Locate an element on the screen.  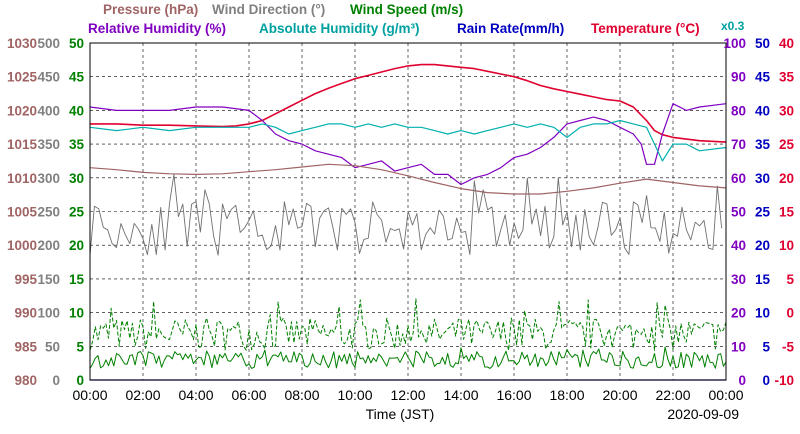
tick-label-temperature: 40 is located at coordinates (786, 43).